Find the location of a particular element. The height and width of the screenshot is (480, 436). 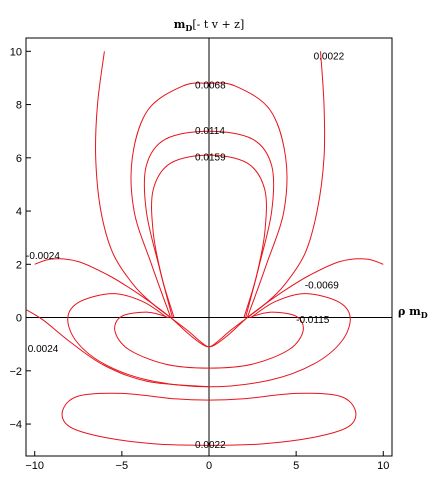

y-tick-label: 8 is located at coordinates (19, 106).